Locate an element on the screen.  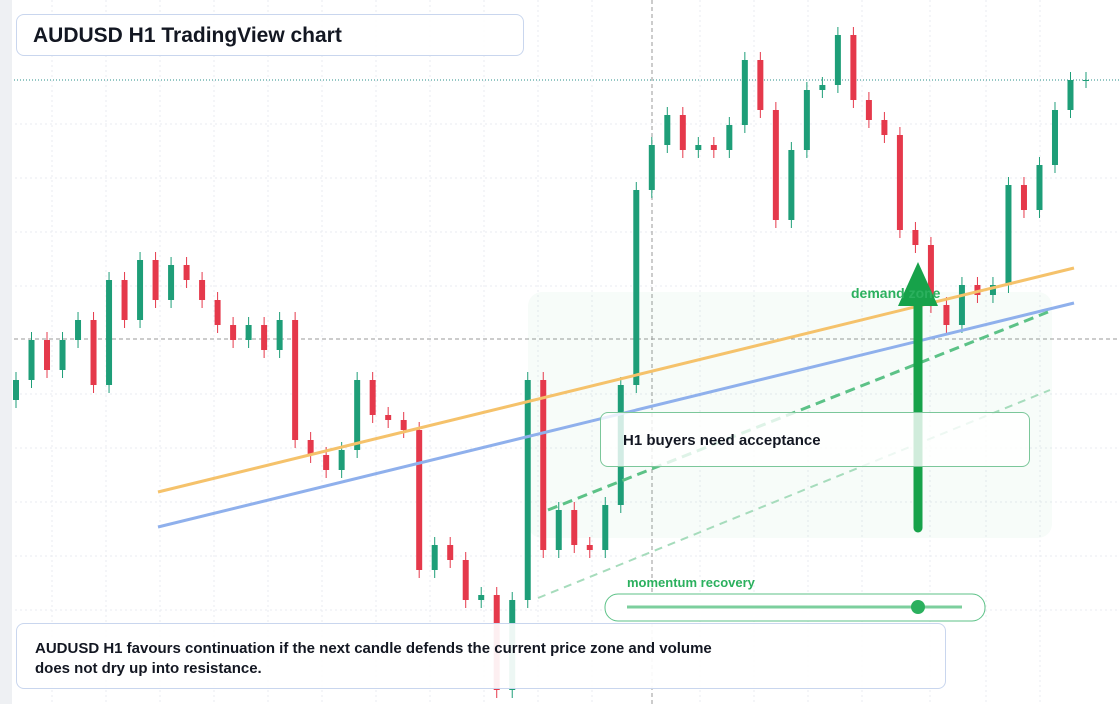
arrow-head is located at coordinates (918, 284).